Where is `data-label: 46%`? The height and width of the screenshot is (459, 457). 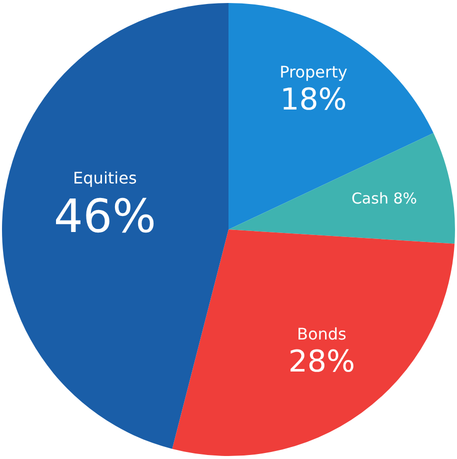
data-label: 46% is located at coordinates (105, 215).